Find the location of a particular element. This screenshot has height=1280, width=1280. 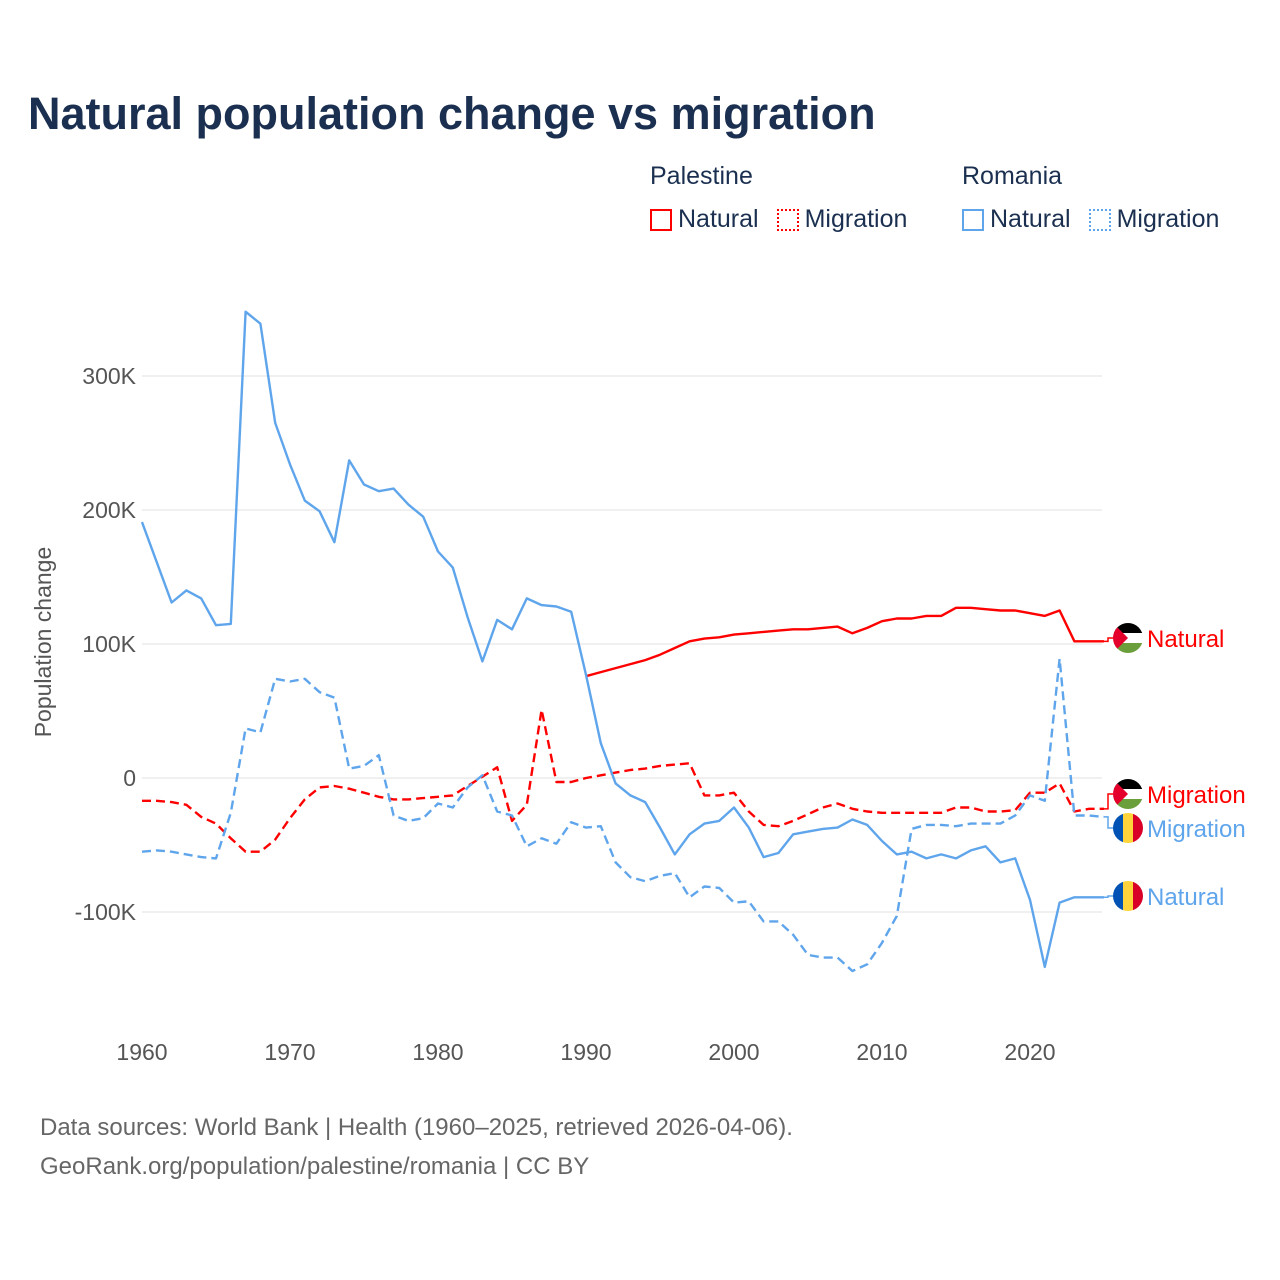

legend-item-romania-migration: Migration is located at coordinates (1154, 219).